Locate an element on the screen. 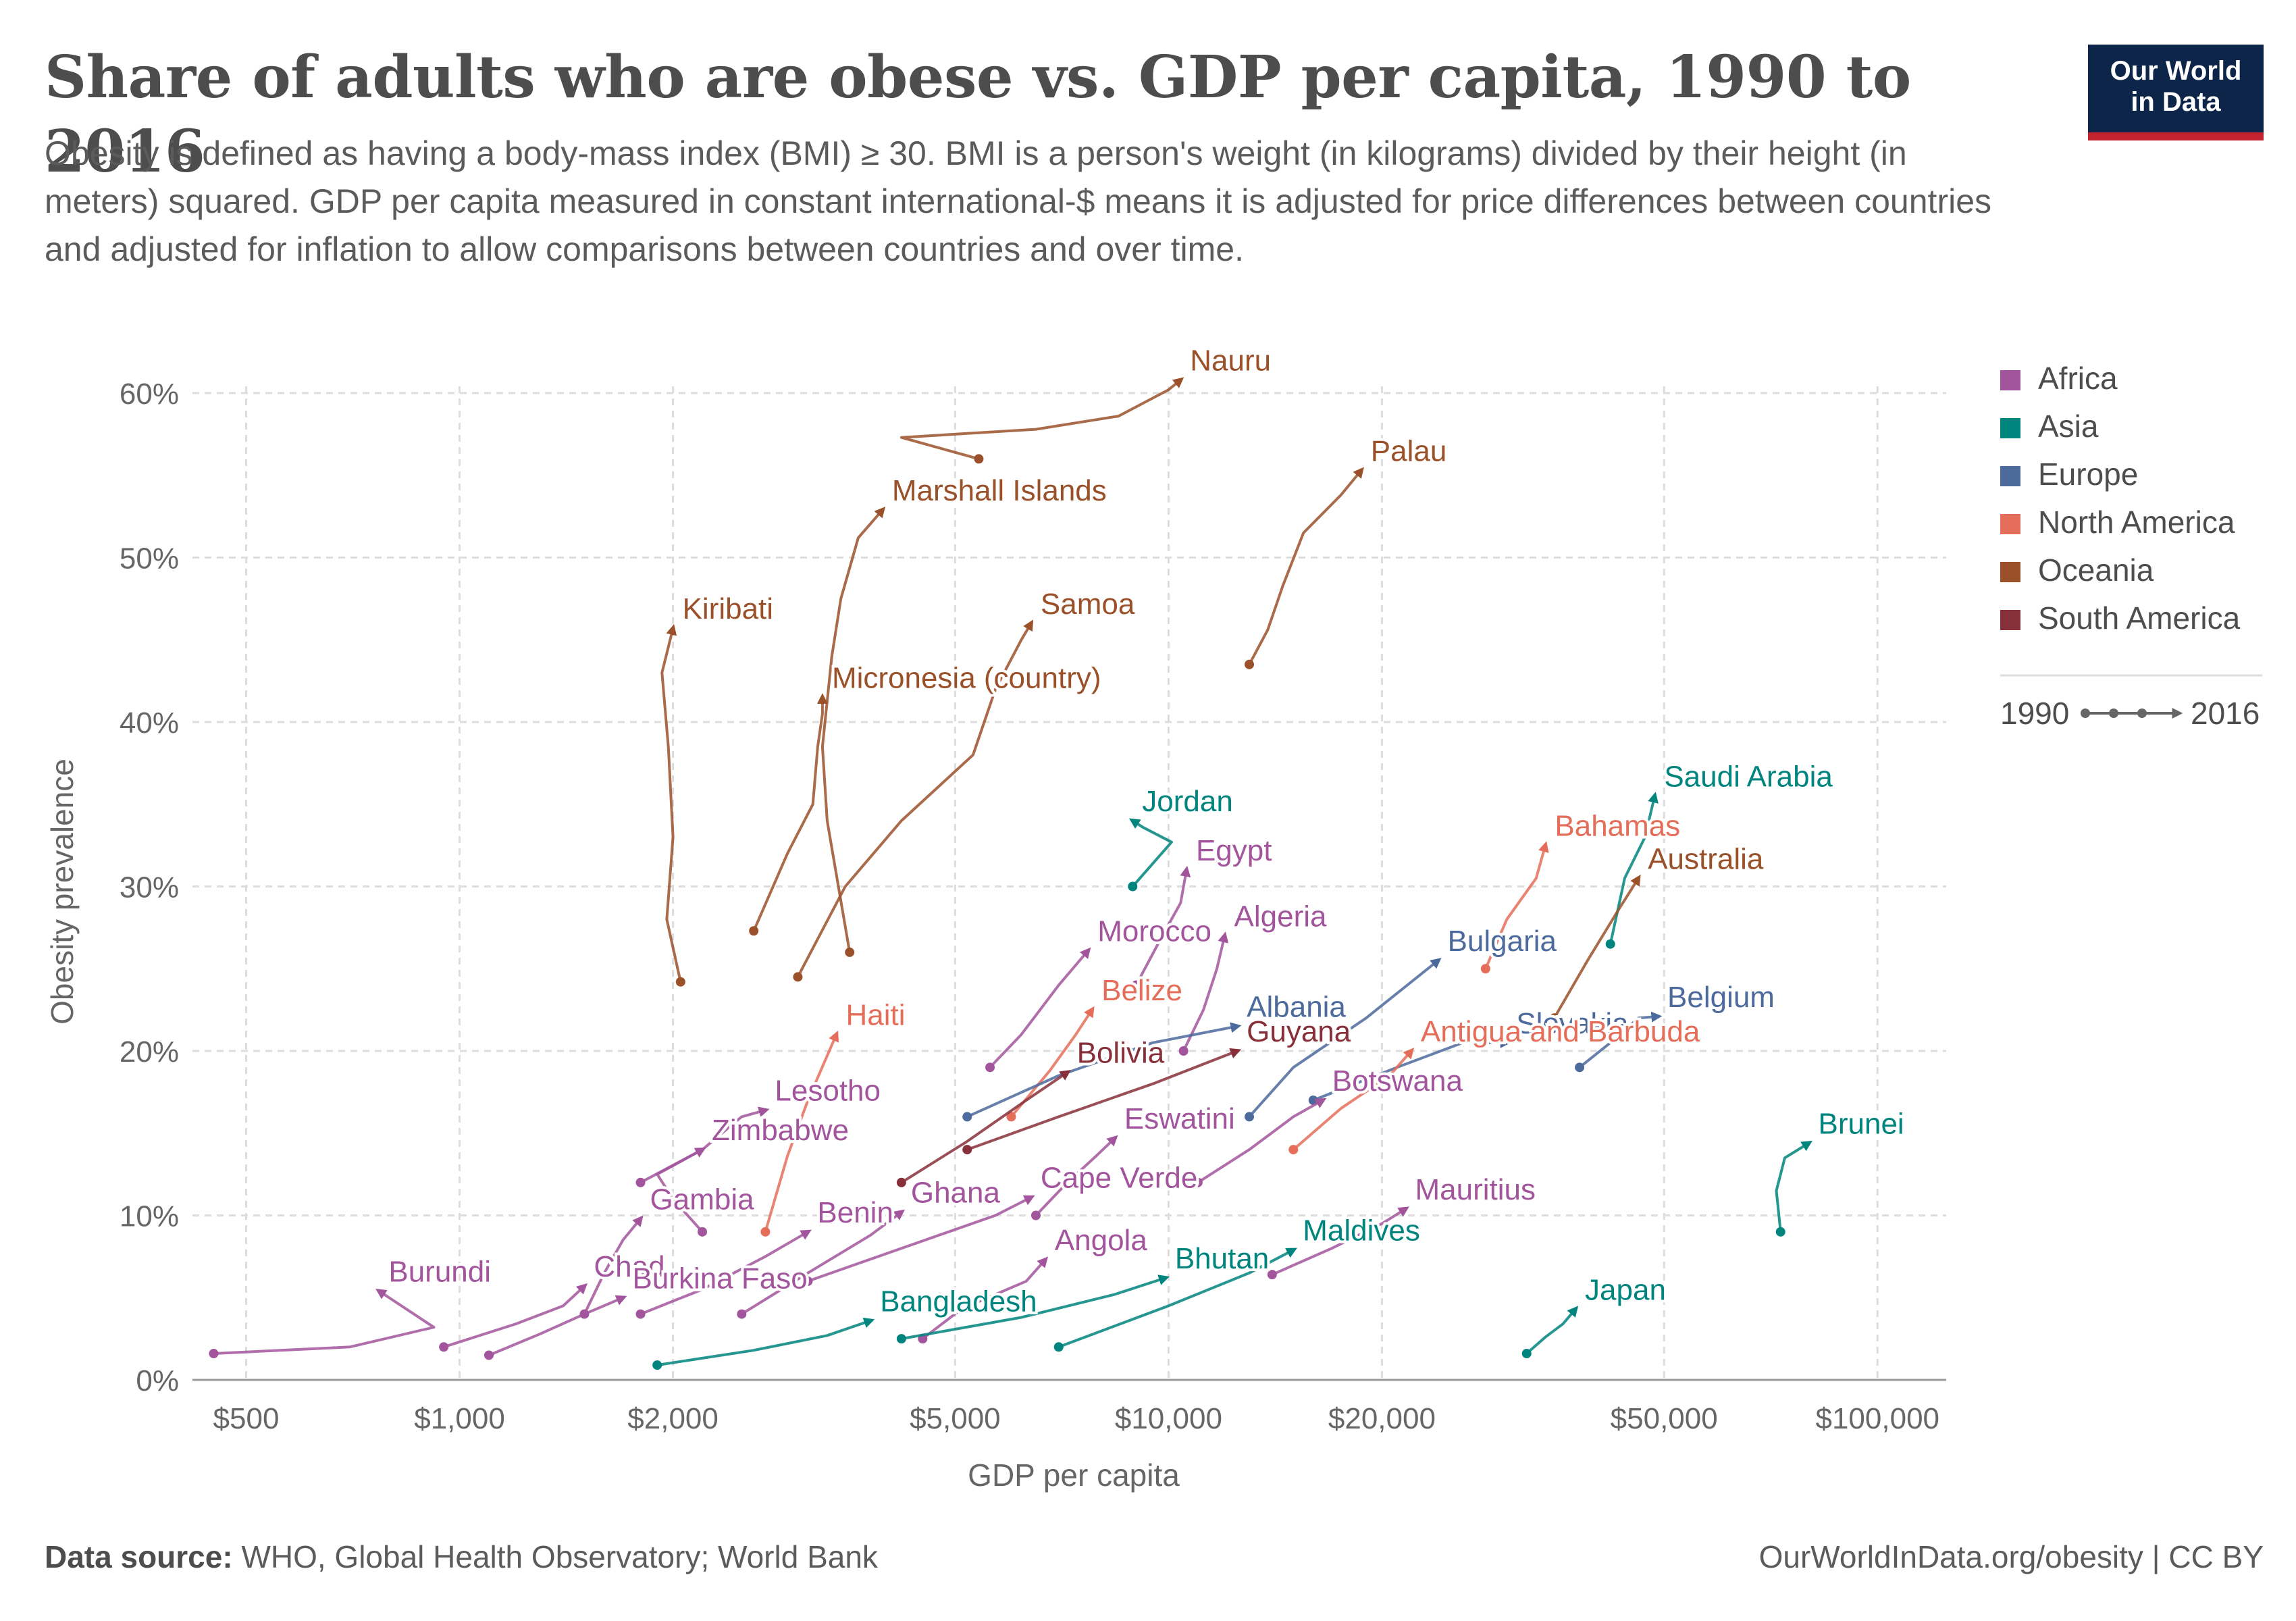 This screenshot has width=2296, height=1621. country-label: Albania is located at coordinates (1296, 1006).